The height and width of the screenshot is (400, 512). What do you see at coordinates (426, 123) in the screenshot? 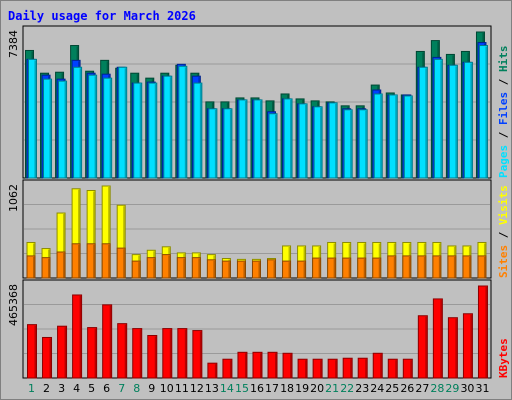
I see `bar-pages-day-27-shade` at bounding box center [426, 123].